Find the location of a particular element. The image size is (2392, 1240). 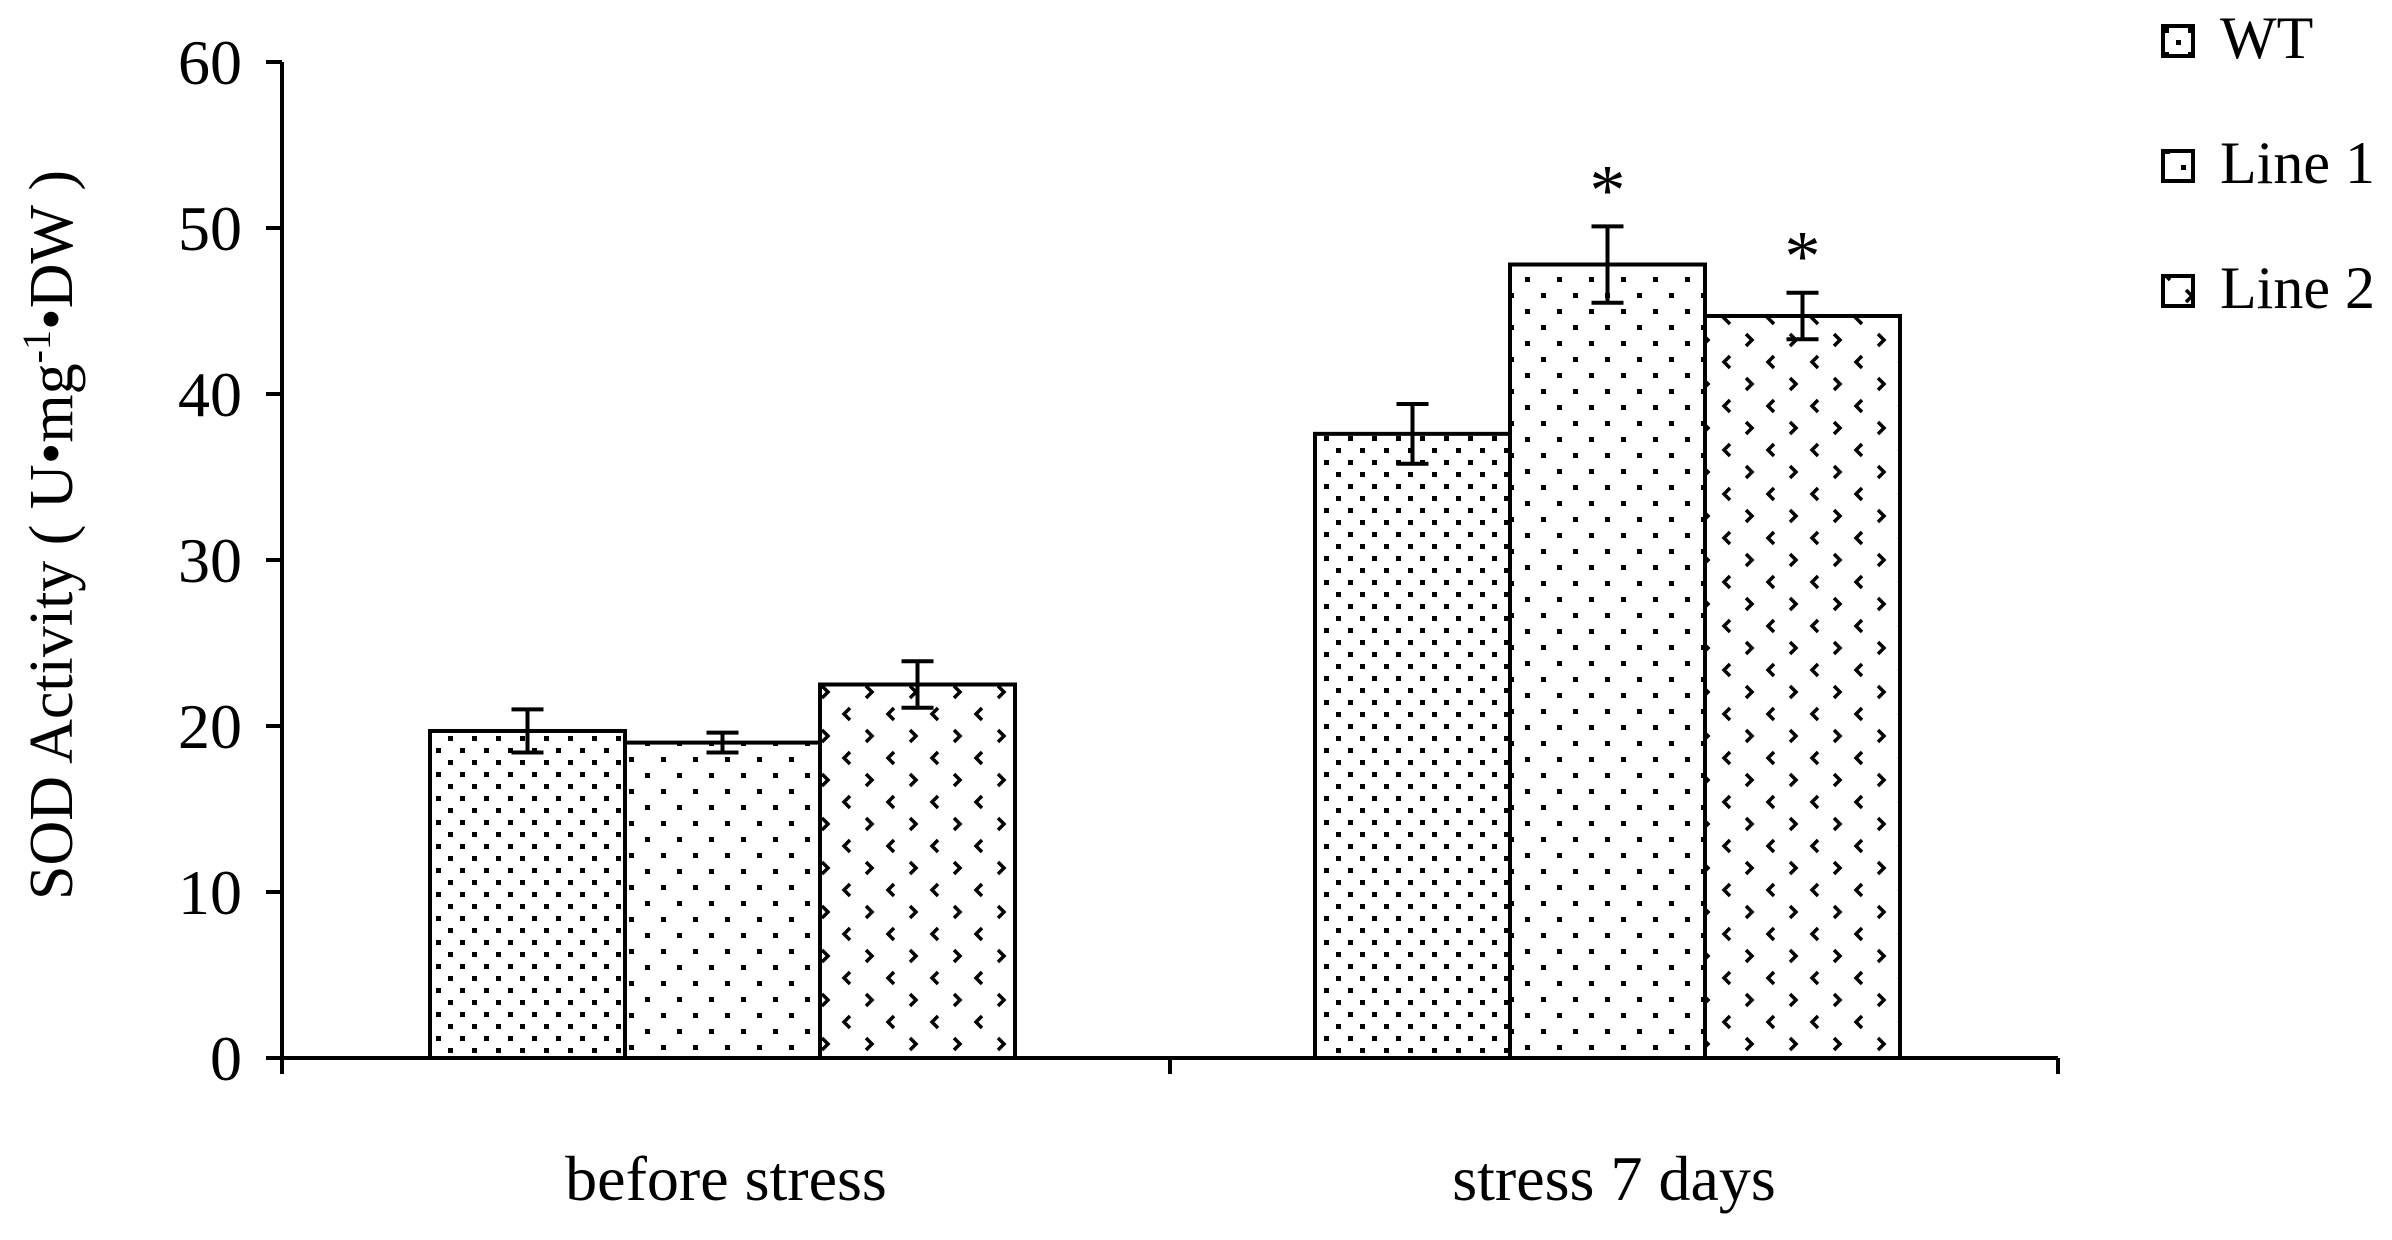

y-tick-label: 50 is located at coordinates (210, 228).